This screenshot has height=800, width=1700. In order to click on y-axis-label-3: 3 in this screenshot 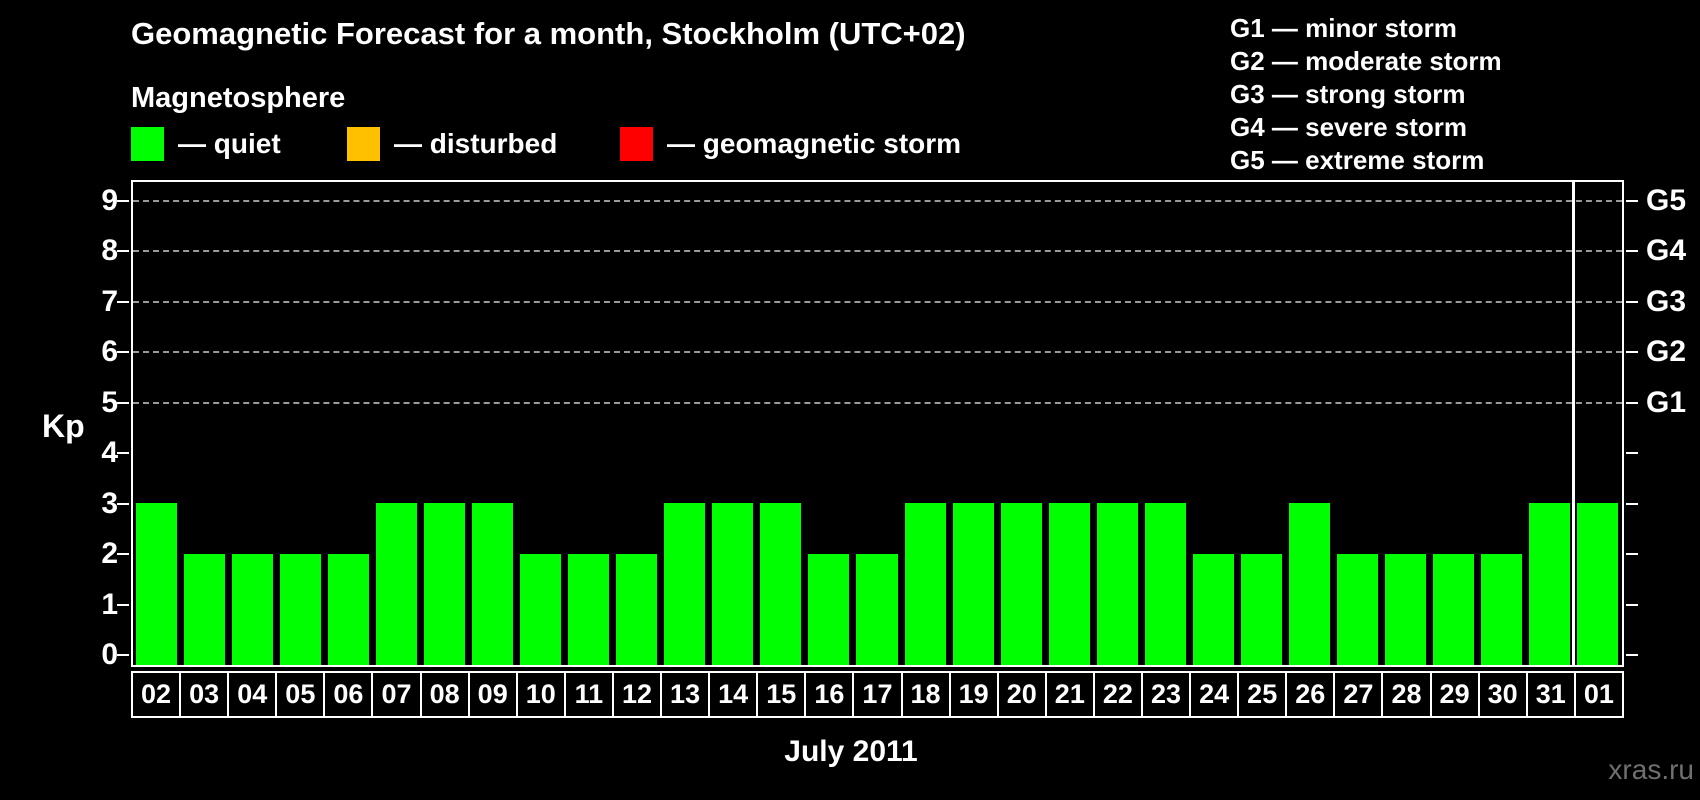, I will do `click(109, 503)`.